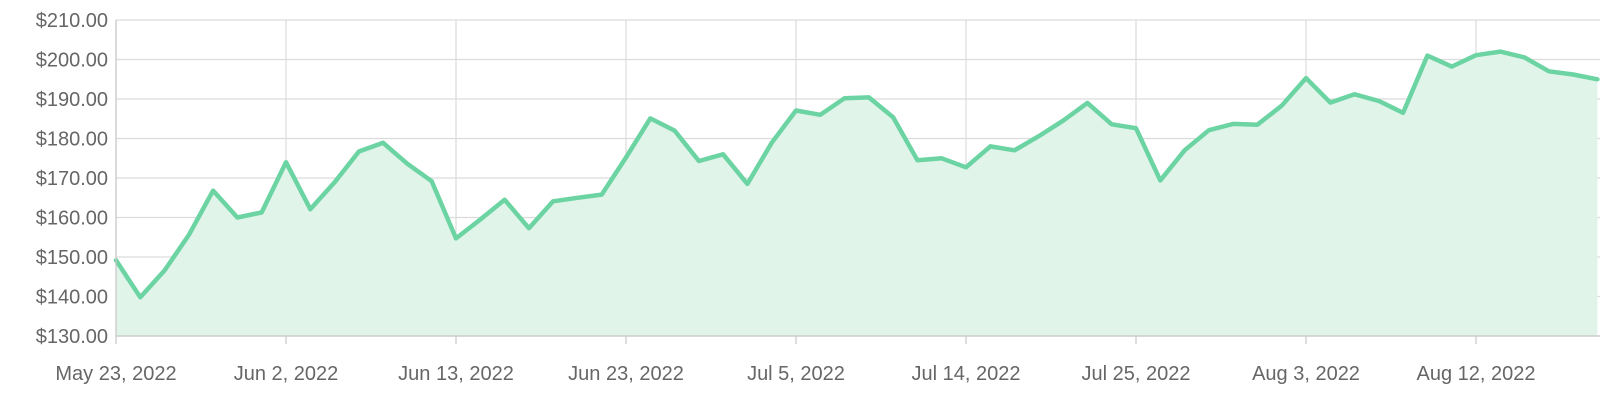 The height and width of the screenshot is (405, 1600). I want to click on x-tick-label: Jul 25, 2022, so click(1136, 374).